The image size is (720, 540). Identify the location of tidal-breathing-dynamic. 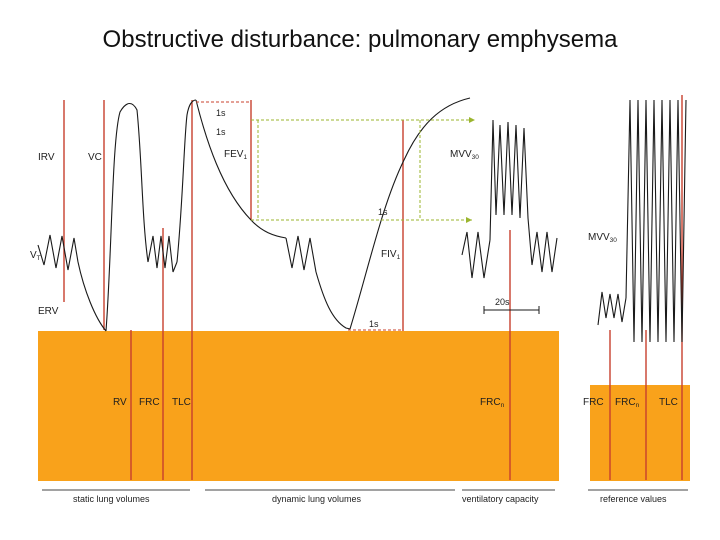
(301, 254).